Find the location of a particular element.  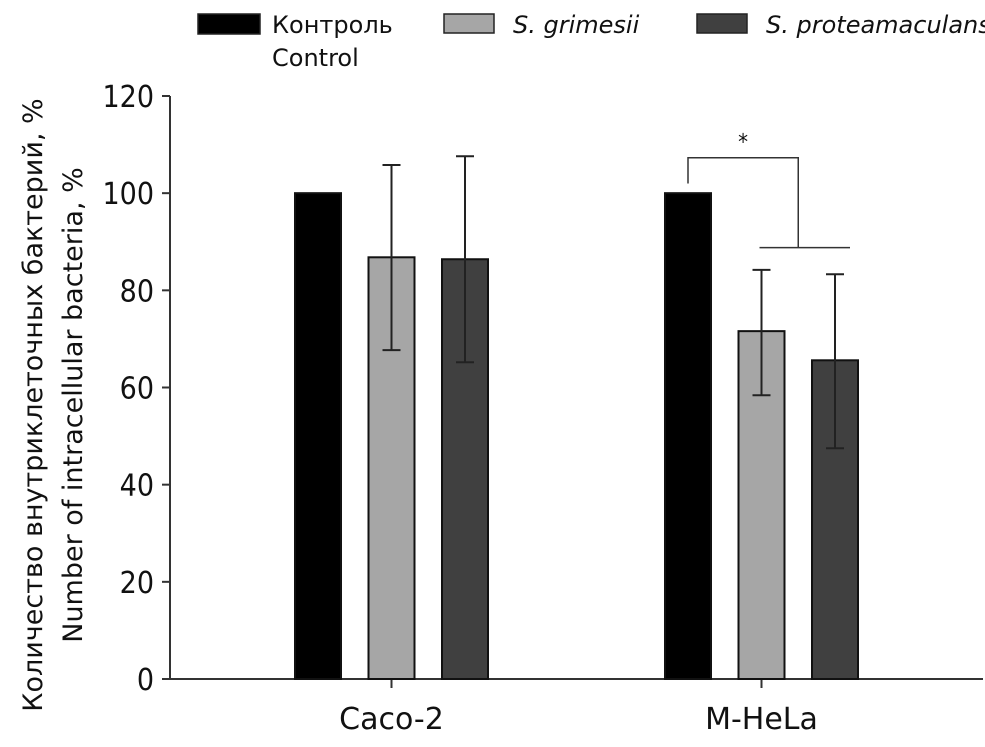

x-tick-label: Caco-2 is located at coordinates (391, 719).